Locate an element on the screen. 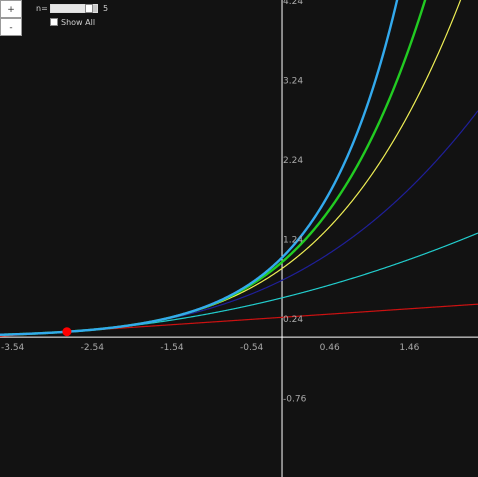  zoom-out-button: - is located at coordinates (11, 27).